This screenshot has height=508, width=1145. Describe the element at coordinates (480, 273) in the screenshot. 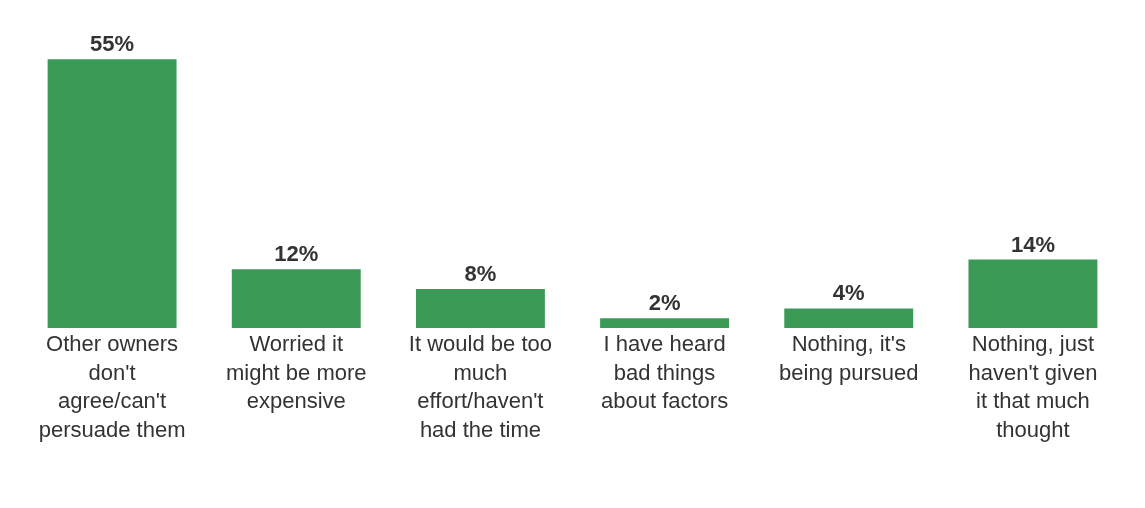

I see `data-label: 8%` at that location.